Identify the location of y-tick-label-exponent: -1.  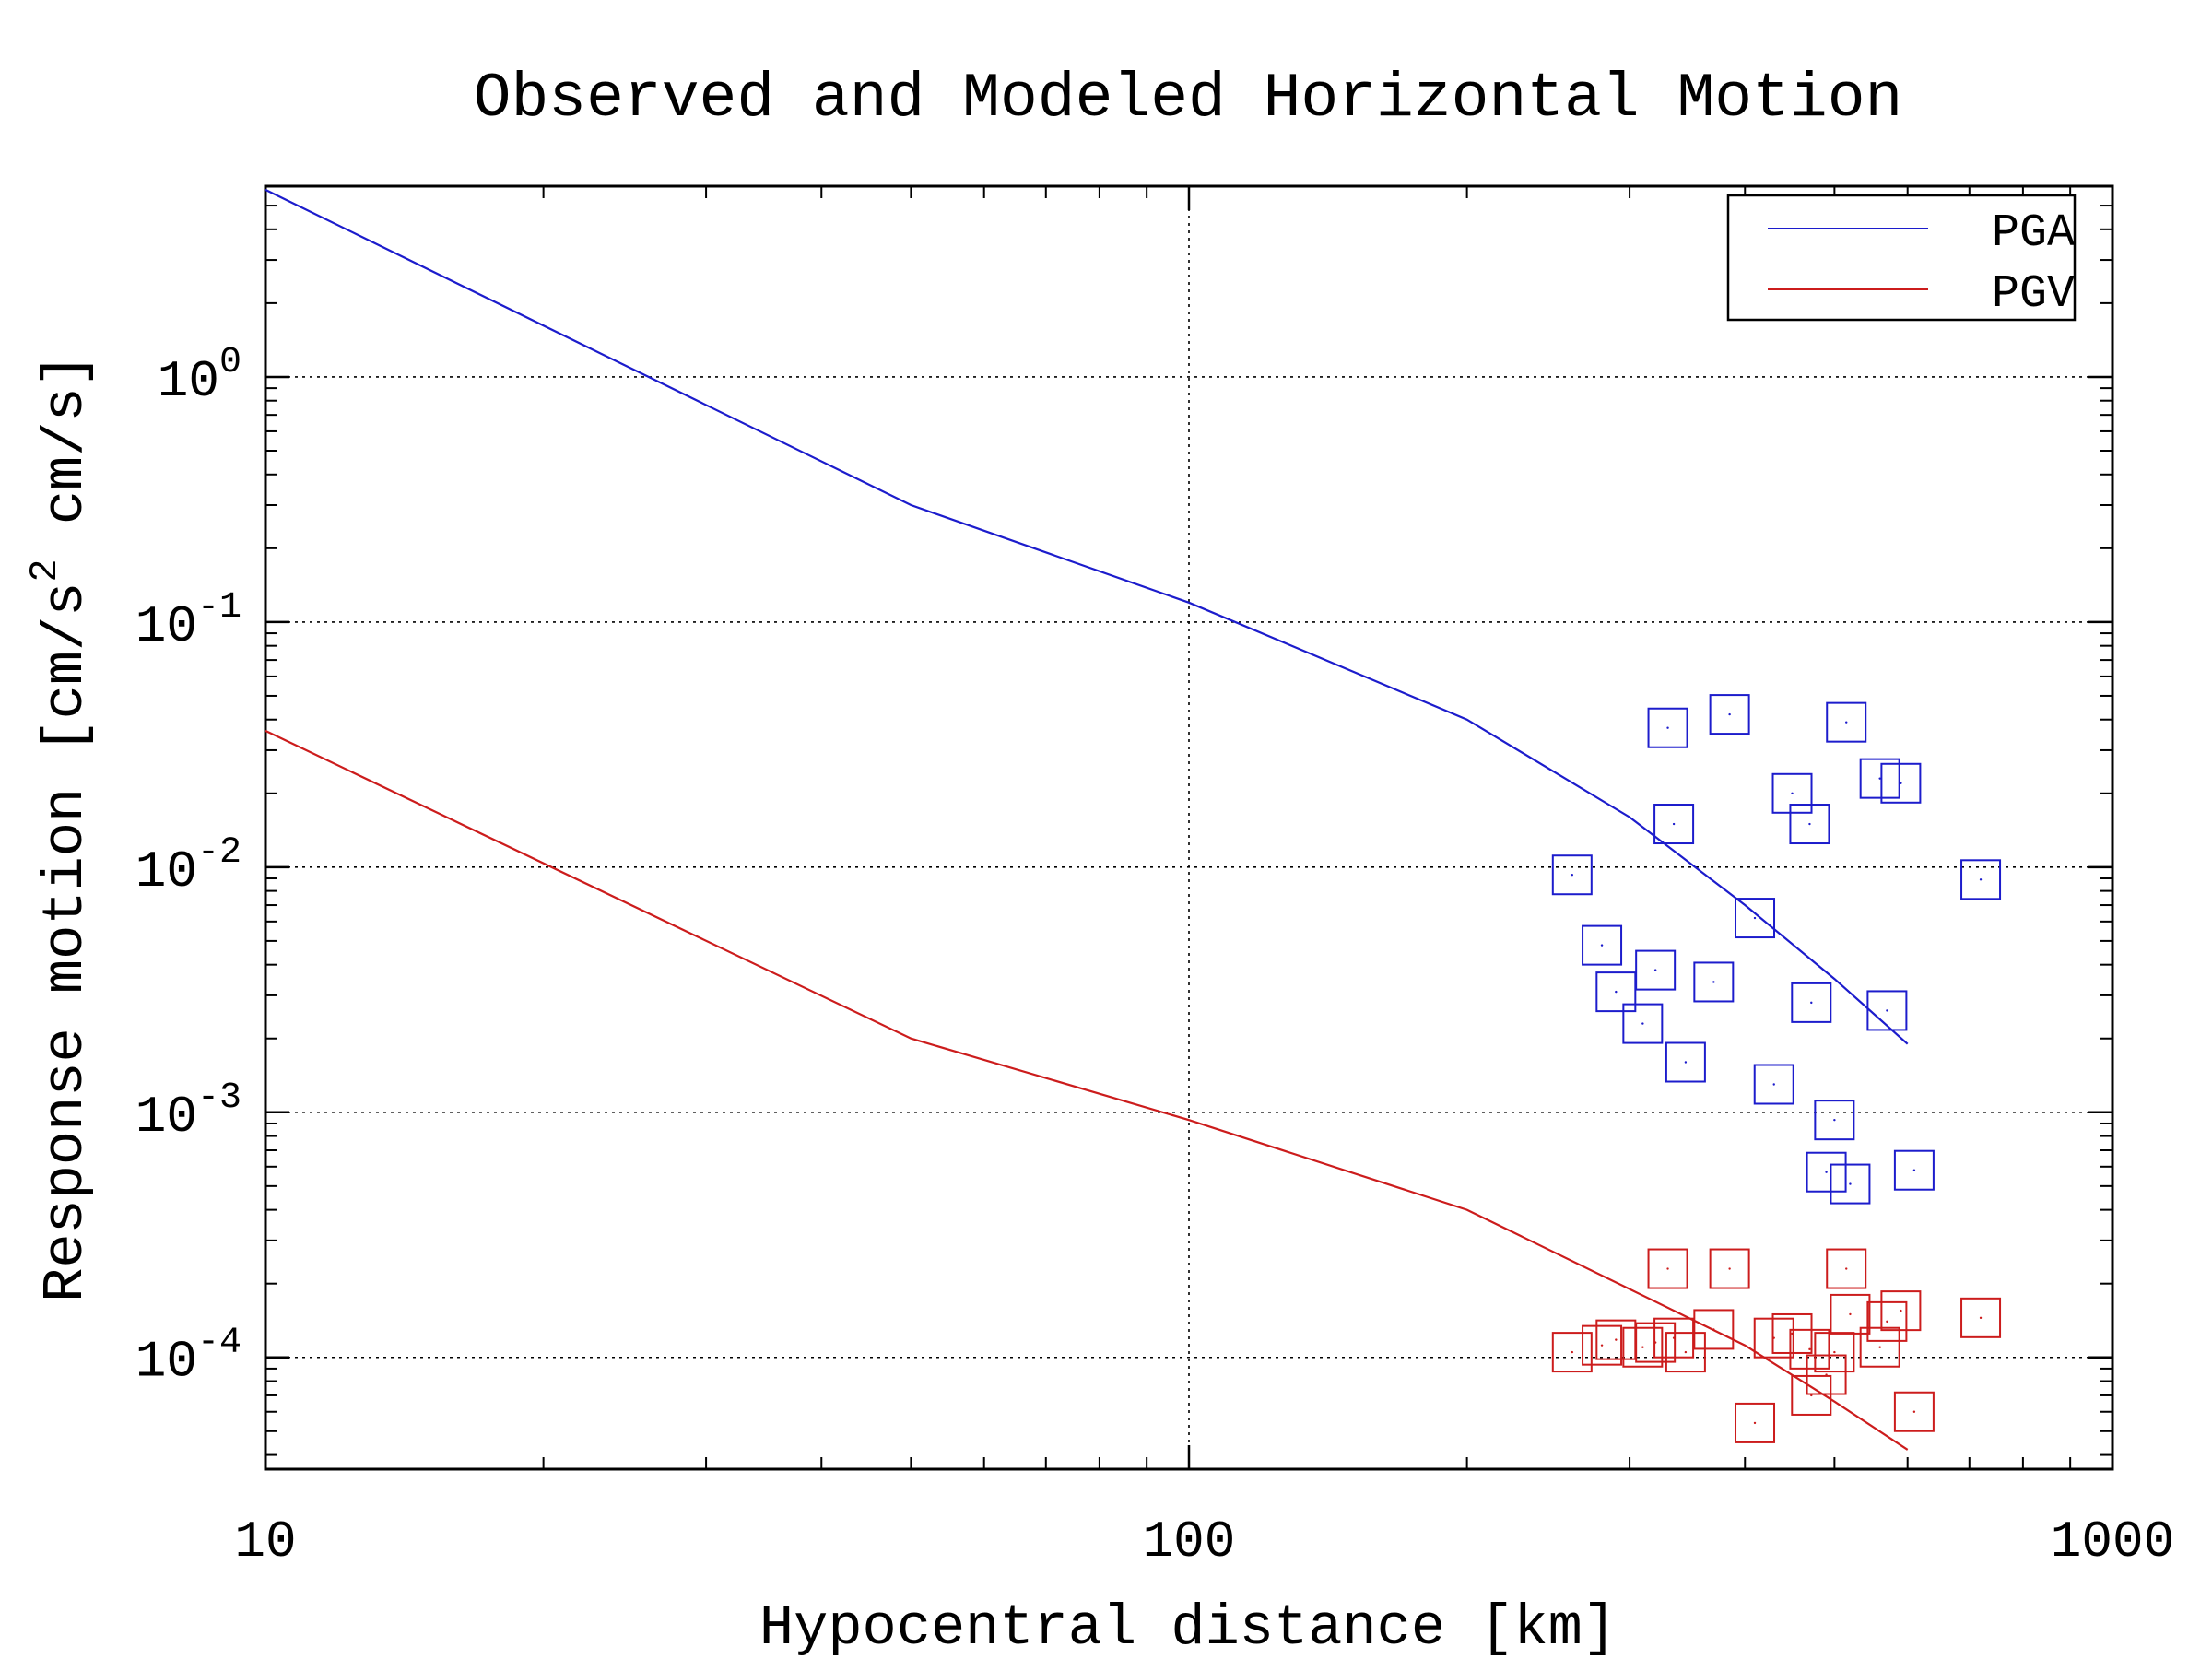
(219, 608).